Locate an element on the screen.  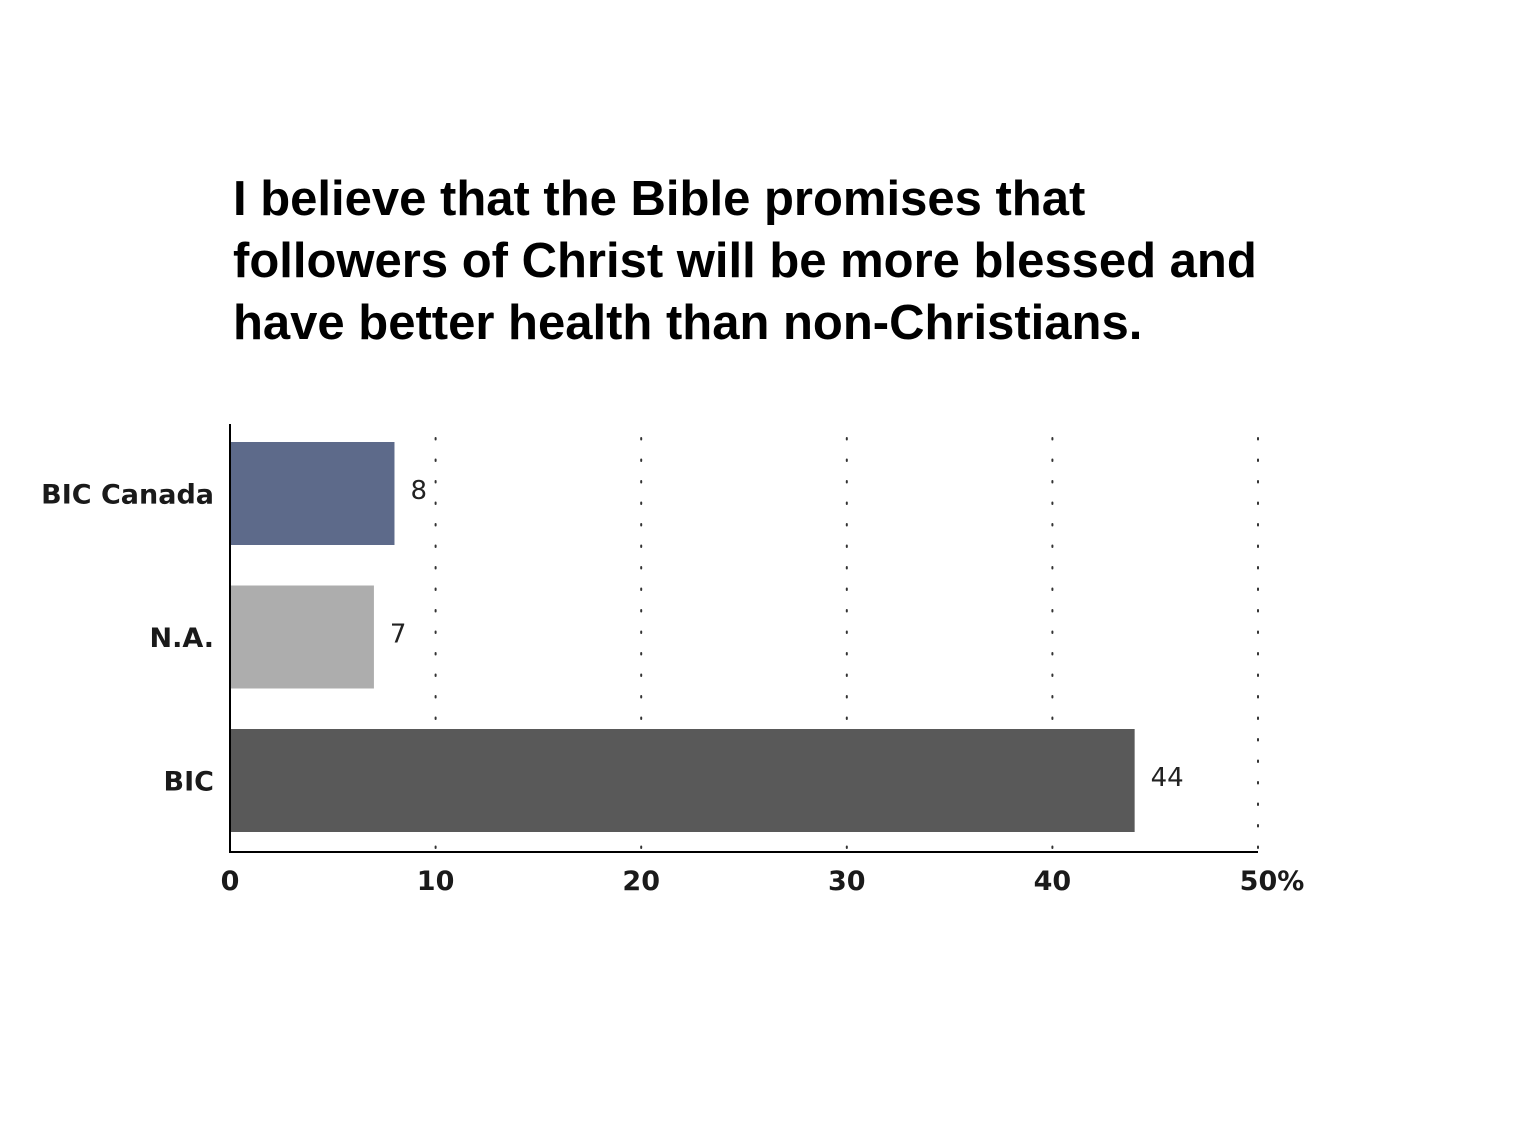
bar-bic-canada is located at coordinates (312, 493).